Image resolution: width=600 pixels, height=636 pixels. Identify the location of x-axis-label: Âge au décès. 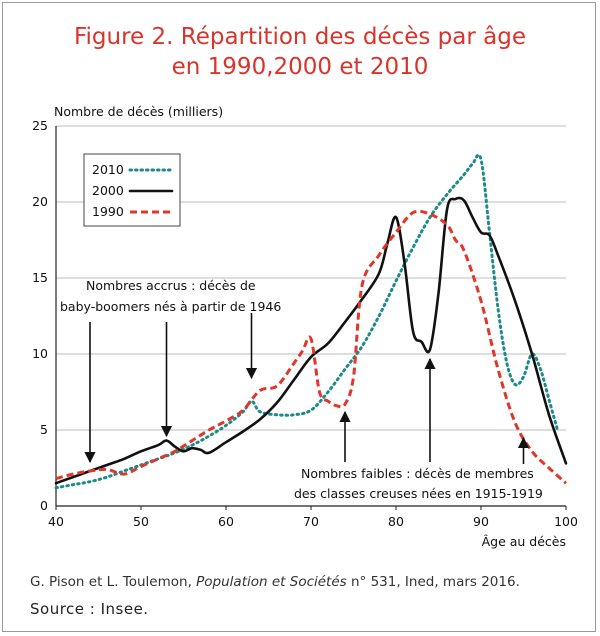
(523, 541).